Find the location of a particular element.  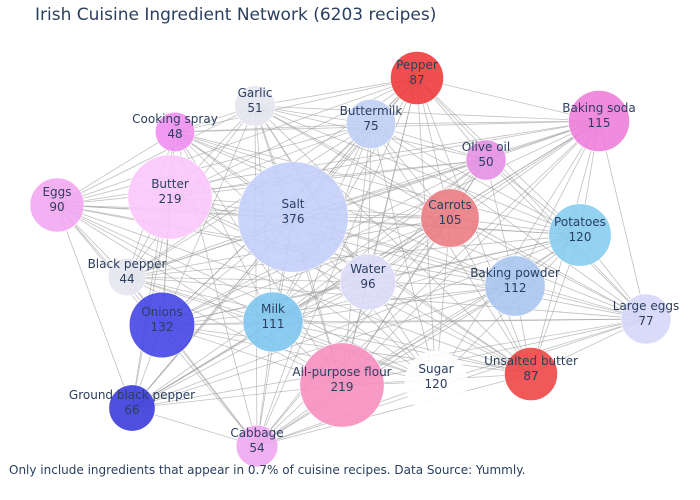

node-count-salt: 376 is located at coordinates (293, 219).